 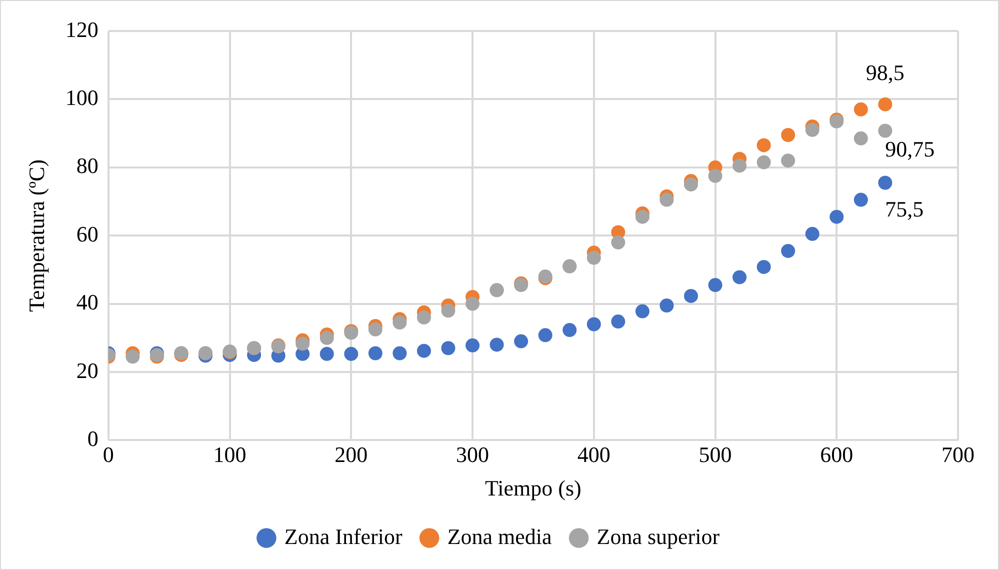 I want to click on x-tick-label: 700, so click(x=958, y=455).